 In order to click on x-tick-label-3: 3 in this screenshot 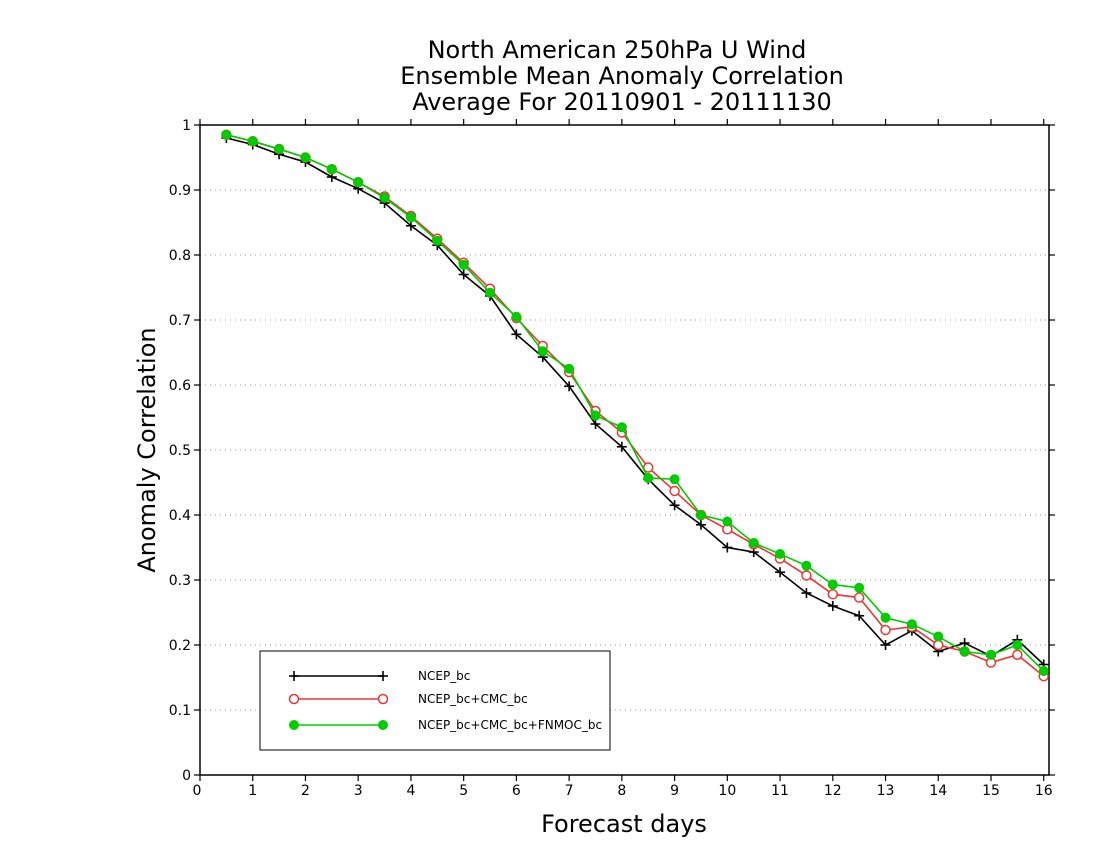, I will do `click(358, 791)`.